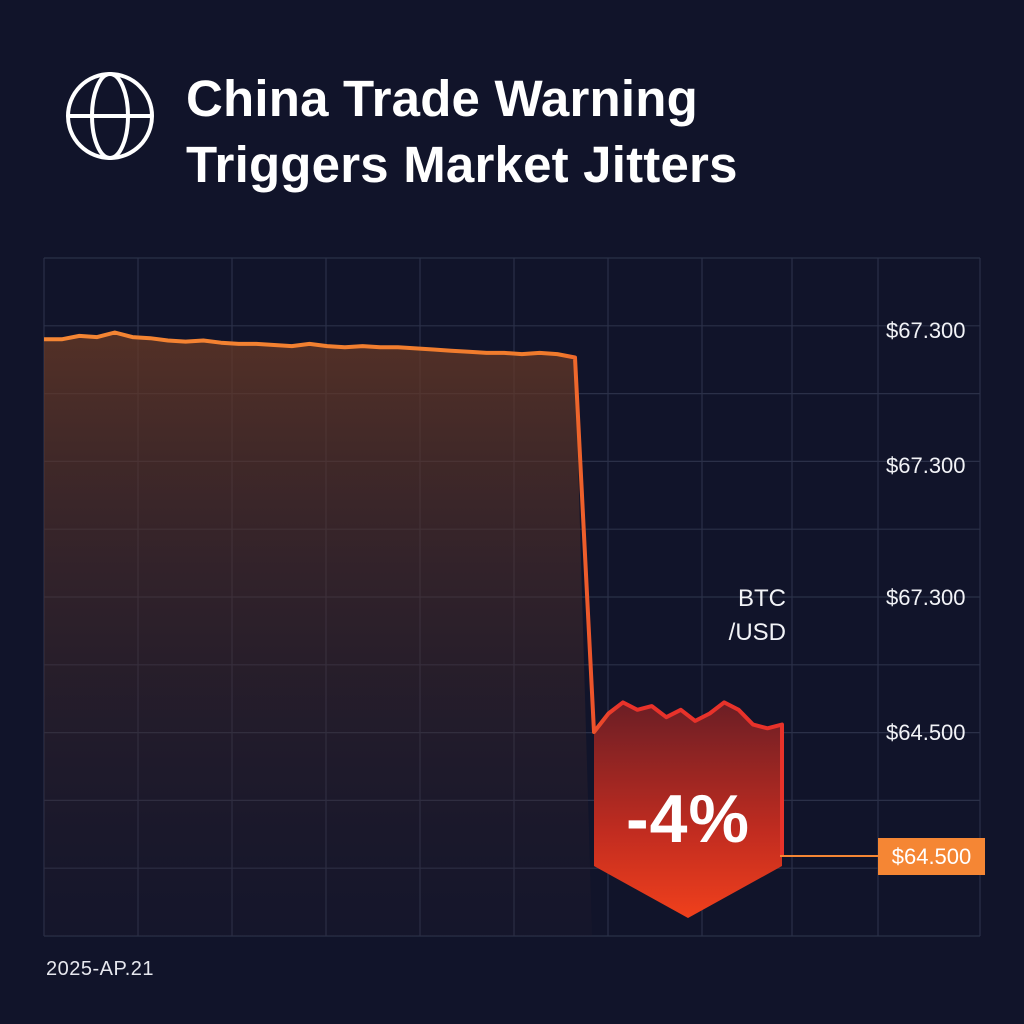  Describe the element at coordinates (757, 632) in the screenshot. I see `pair-label-line-2: /USD` at that location.